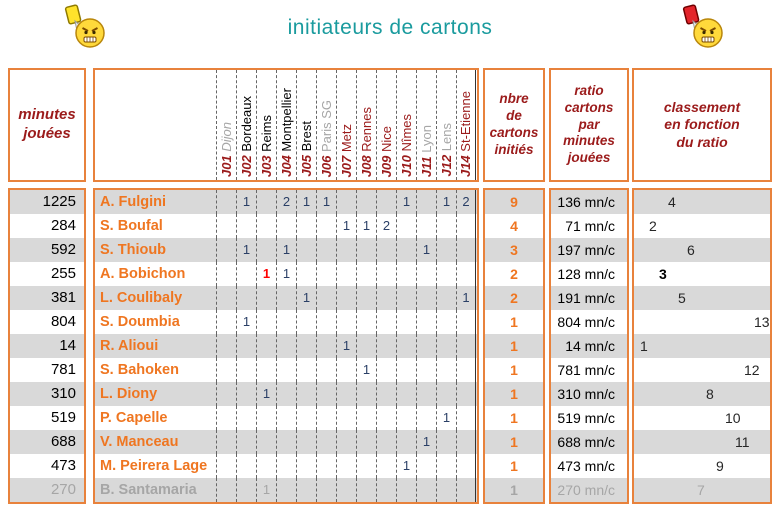  I want to click on ratio-value: 688 mn/c, so click(589, 442).